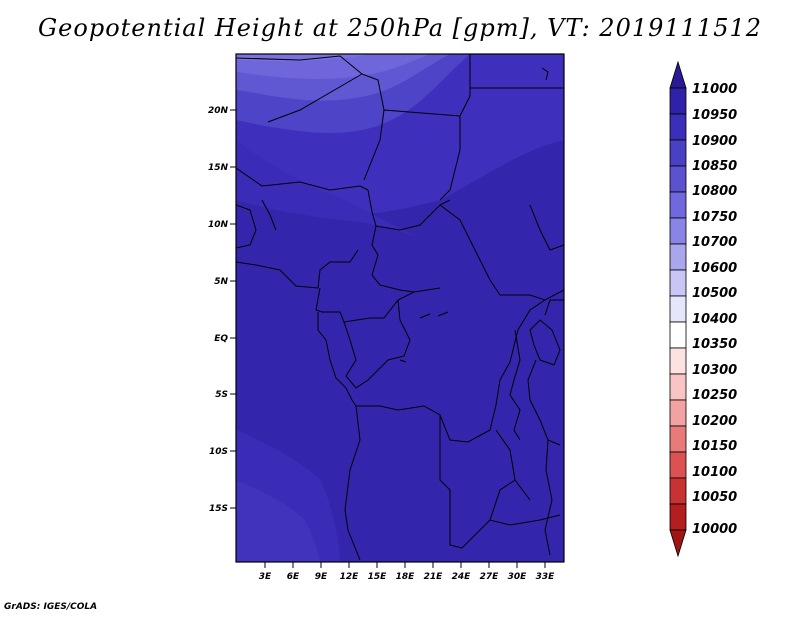 Image resolution: width=800 pixels, height=618 pixels. I want to click on lat-label-5s: 5S, so click(221, 395).